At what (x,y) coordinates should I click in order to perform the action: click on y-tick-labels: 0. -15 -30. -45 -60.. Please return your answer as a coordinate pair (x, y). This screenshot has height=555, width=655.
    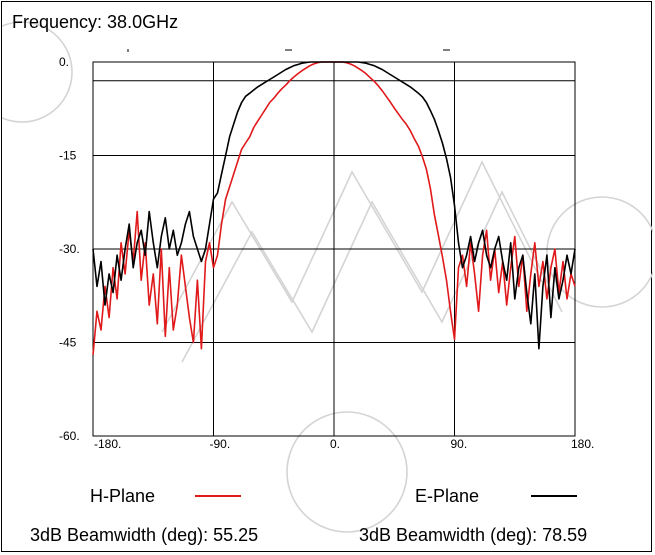
    Looking at the image, I should click on (69, 249).